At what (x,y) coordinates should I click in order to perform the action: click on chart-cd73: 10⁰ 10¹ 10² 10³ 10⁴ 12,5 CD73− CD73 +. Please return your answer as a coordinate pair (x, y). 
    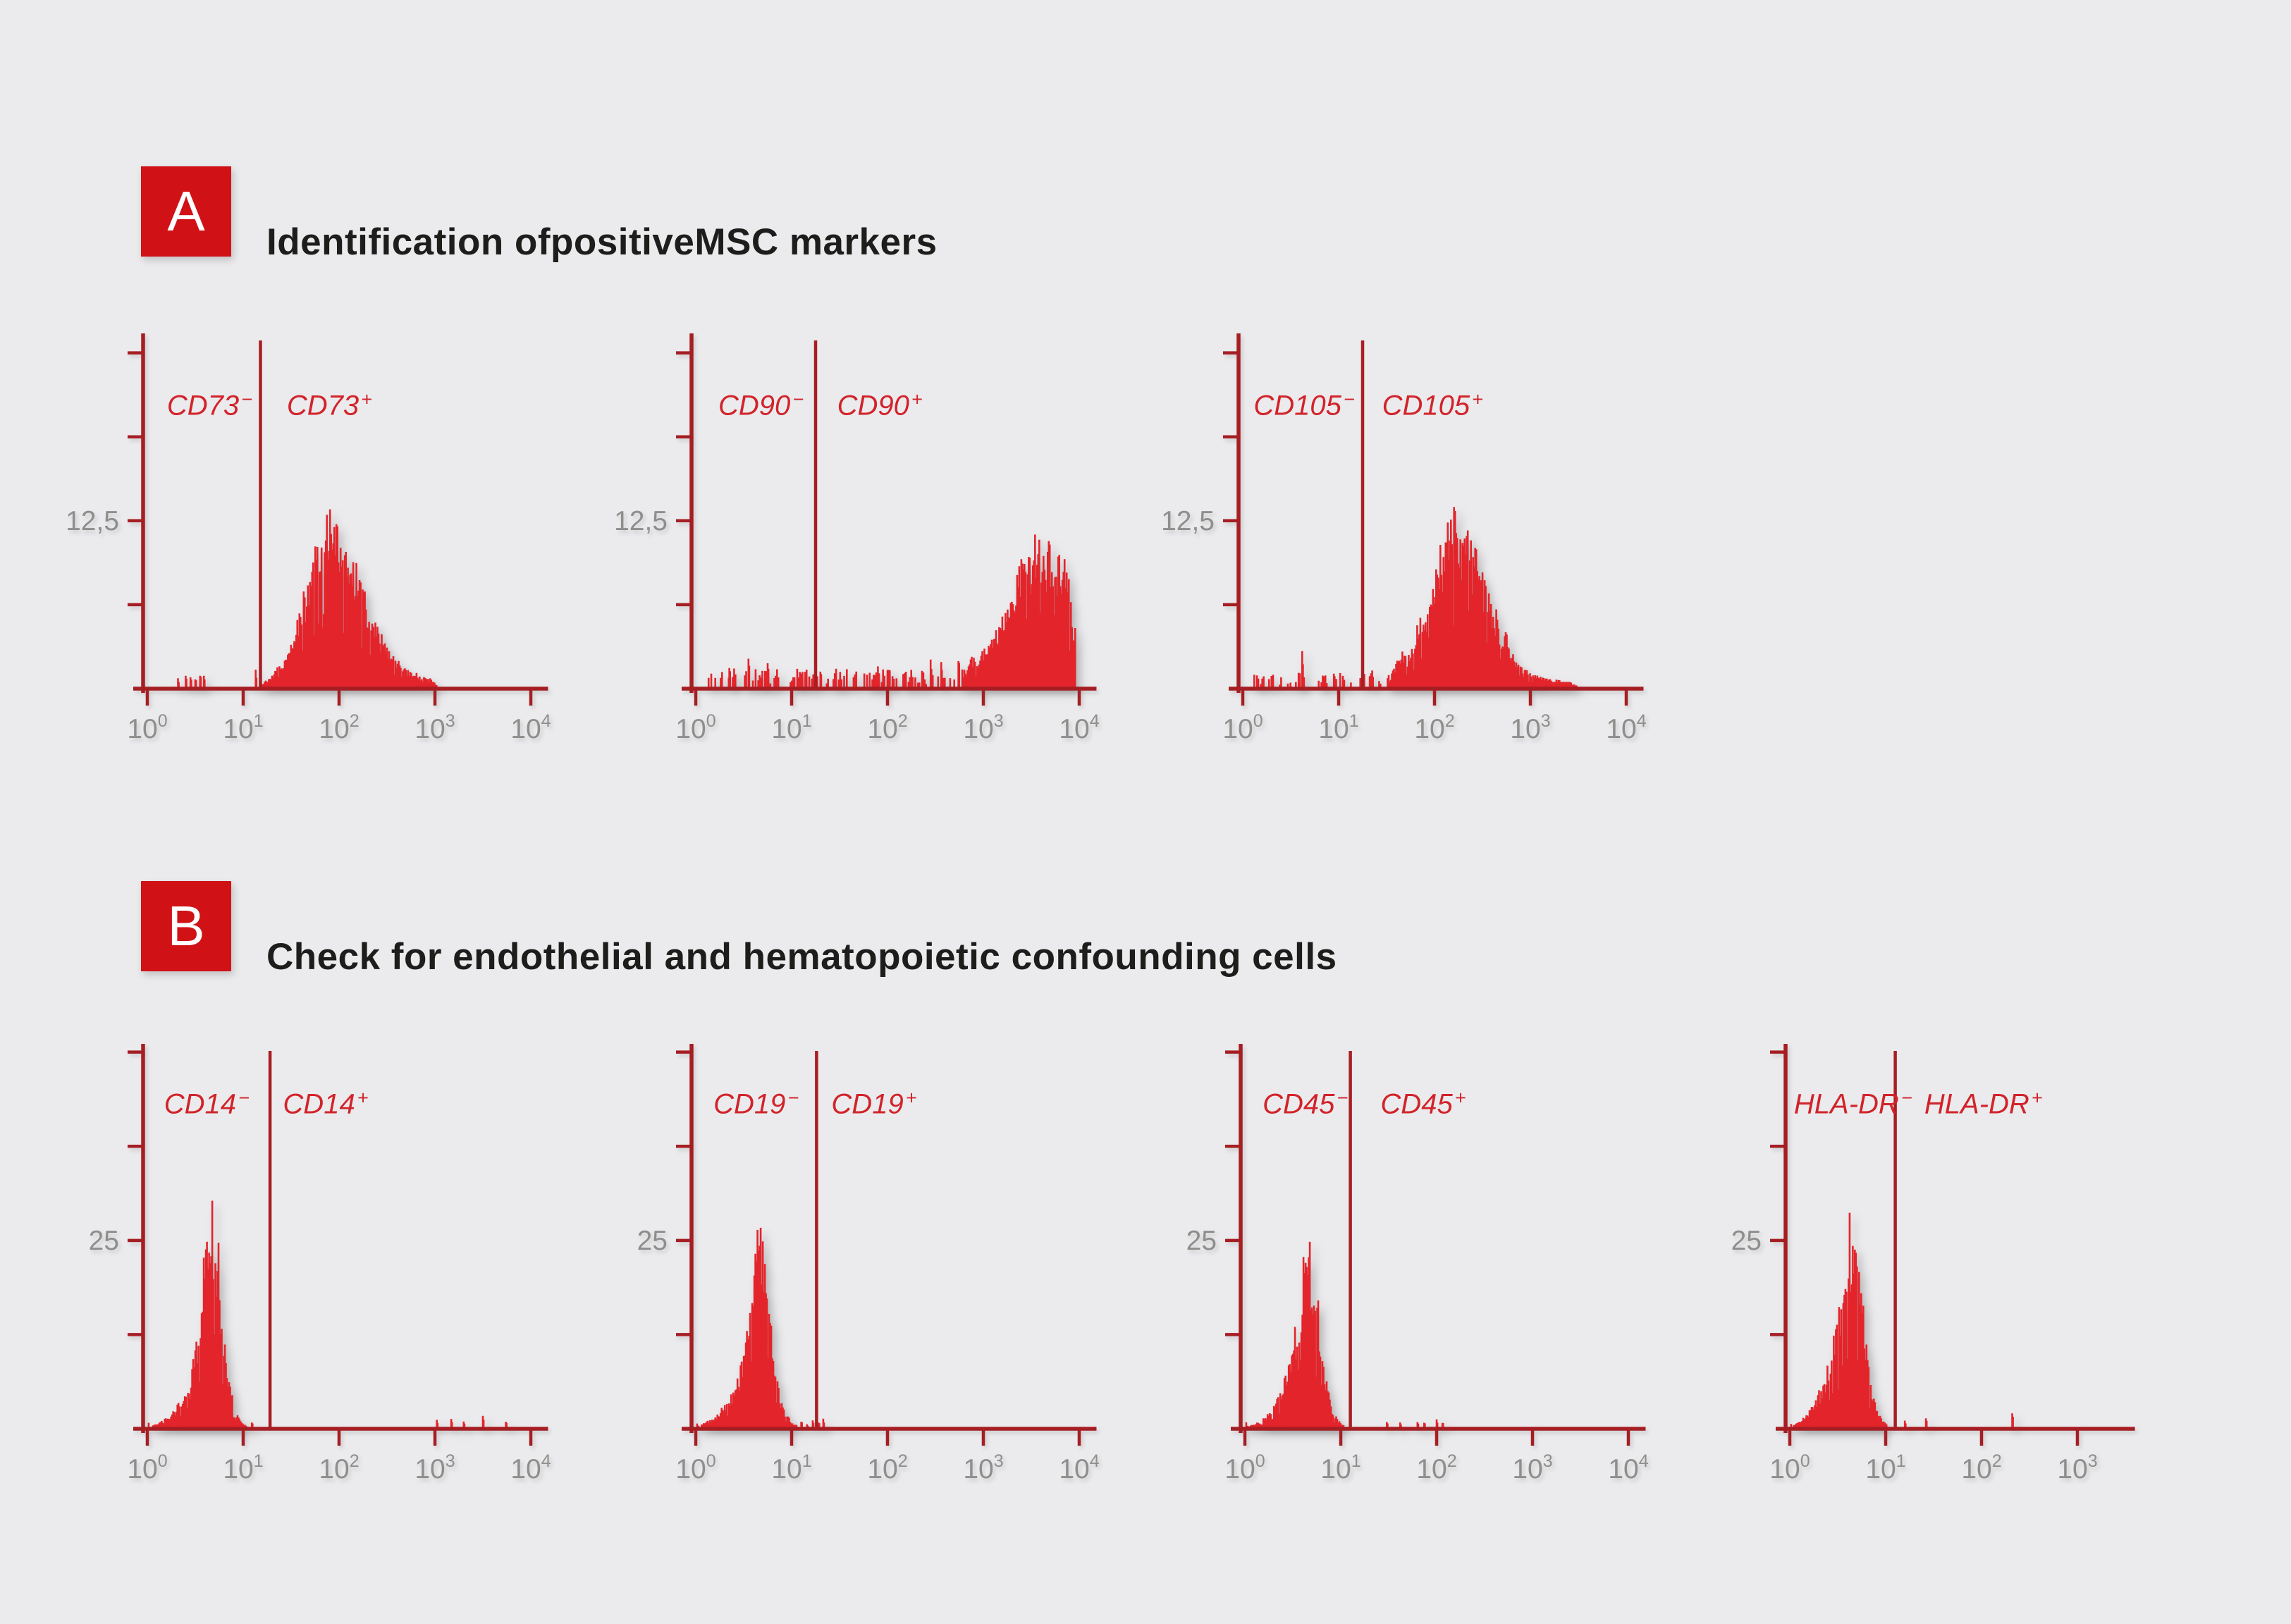
    Looking at the image, I should click on (308, 539).